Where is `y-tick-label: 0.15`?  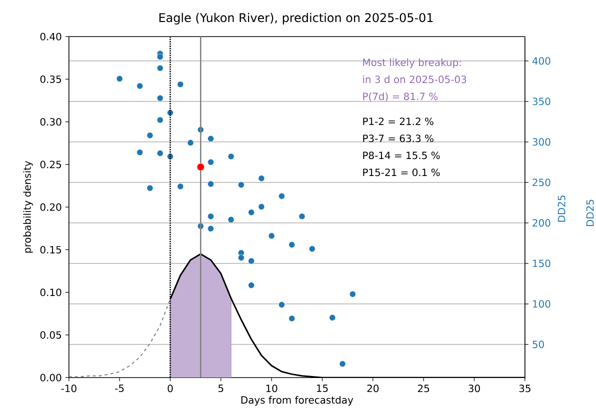 y-tick-label: 0.15 is located at coordinates (51, 250).